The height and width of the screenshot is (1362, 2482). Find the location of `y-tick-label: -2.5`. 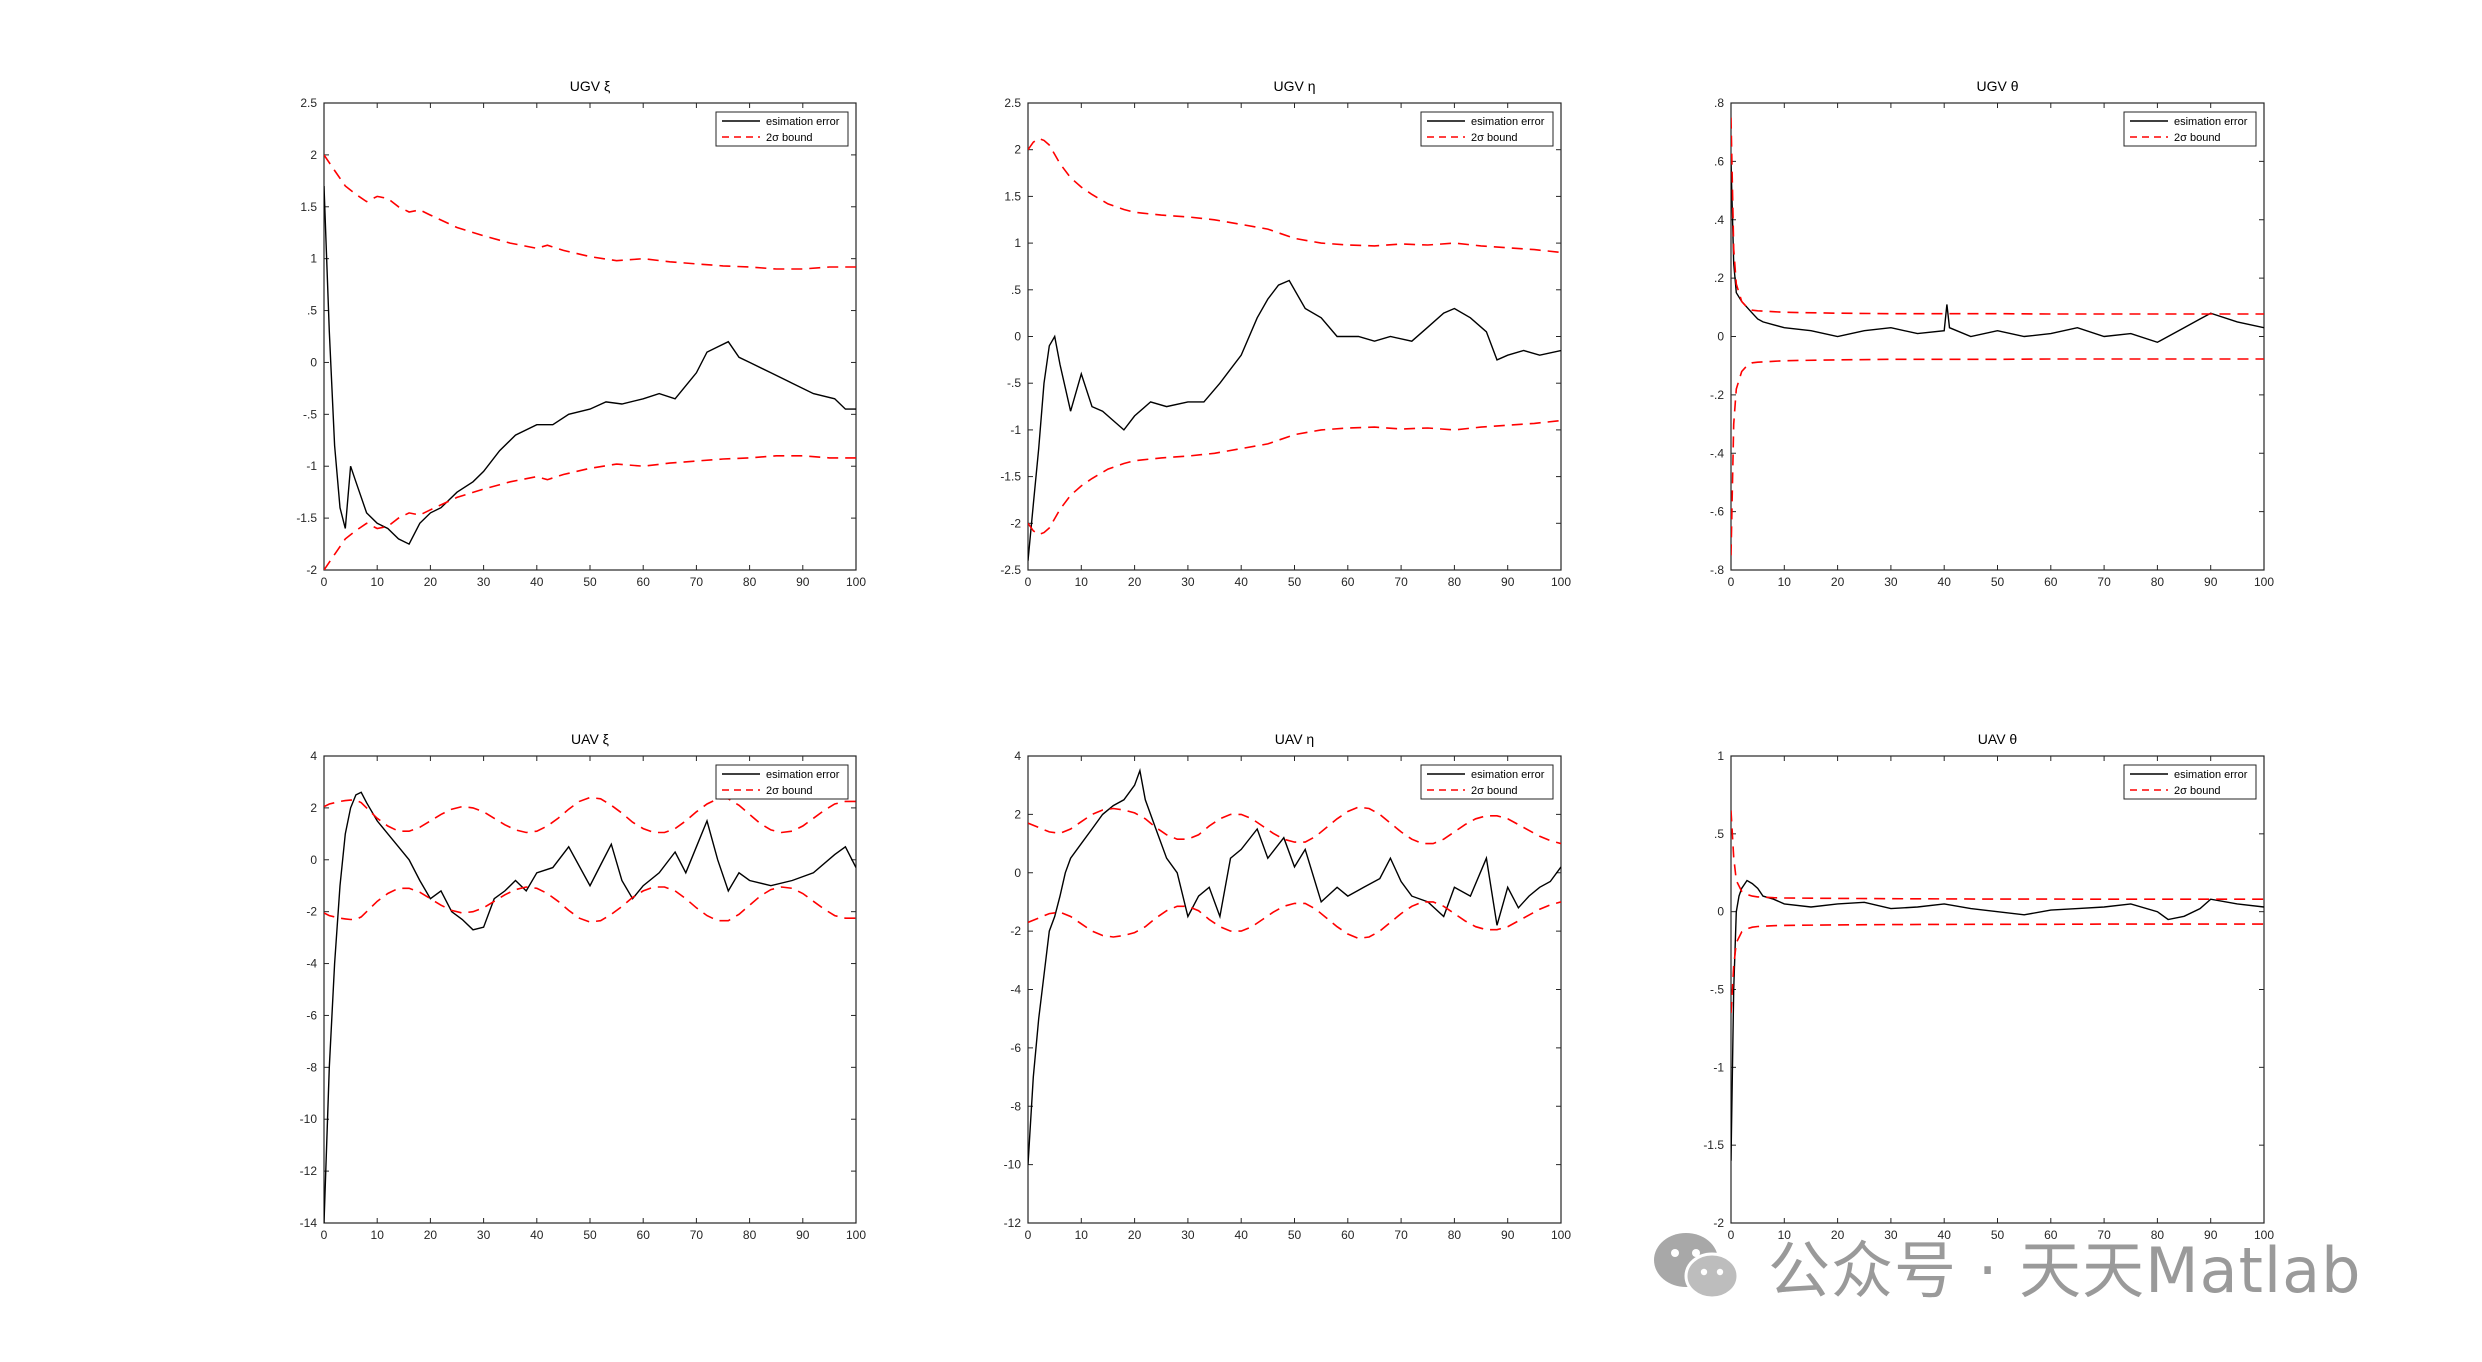

y-tick-label: -2.5 is located at coordinates (1010, 570).